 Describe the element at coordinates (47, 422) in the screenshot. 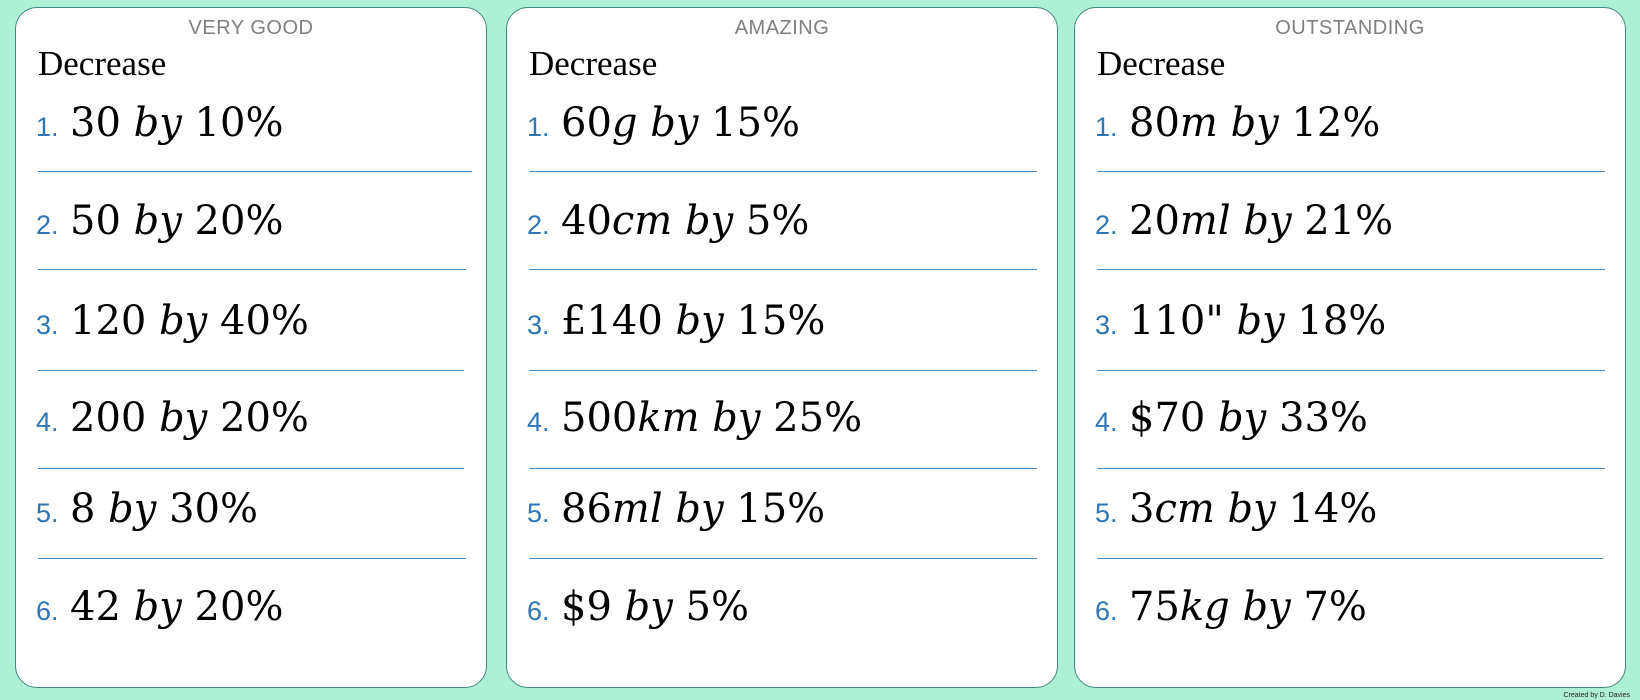

I see `question-number: 4.` at that location.